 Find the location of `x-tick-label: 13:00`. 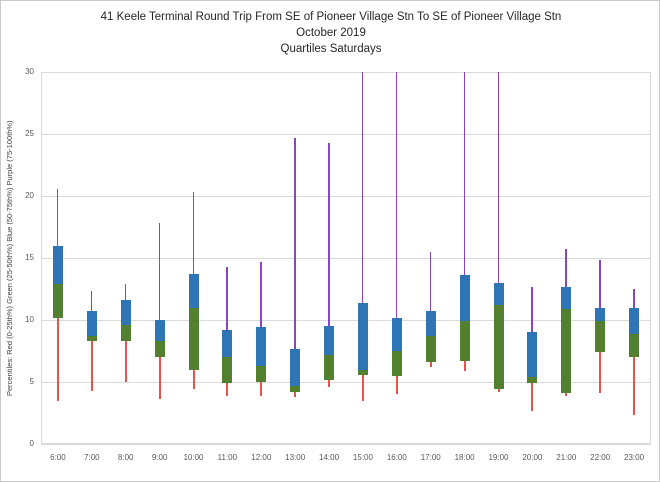

x-tick-label: 13:00 is located at coordinates (295, 457).